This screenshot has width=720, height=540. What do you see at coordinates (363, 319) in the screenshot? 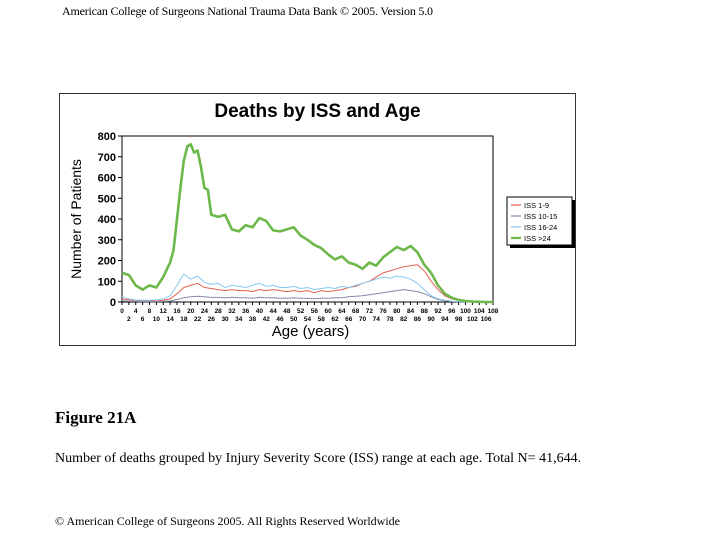
I see `x-tick-label: 70` at bounding box center [363, 319].